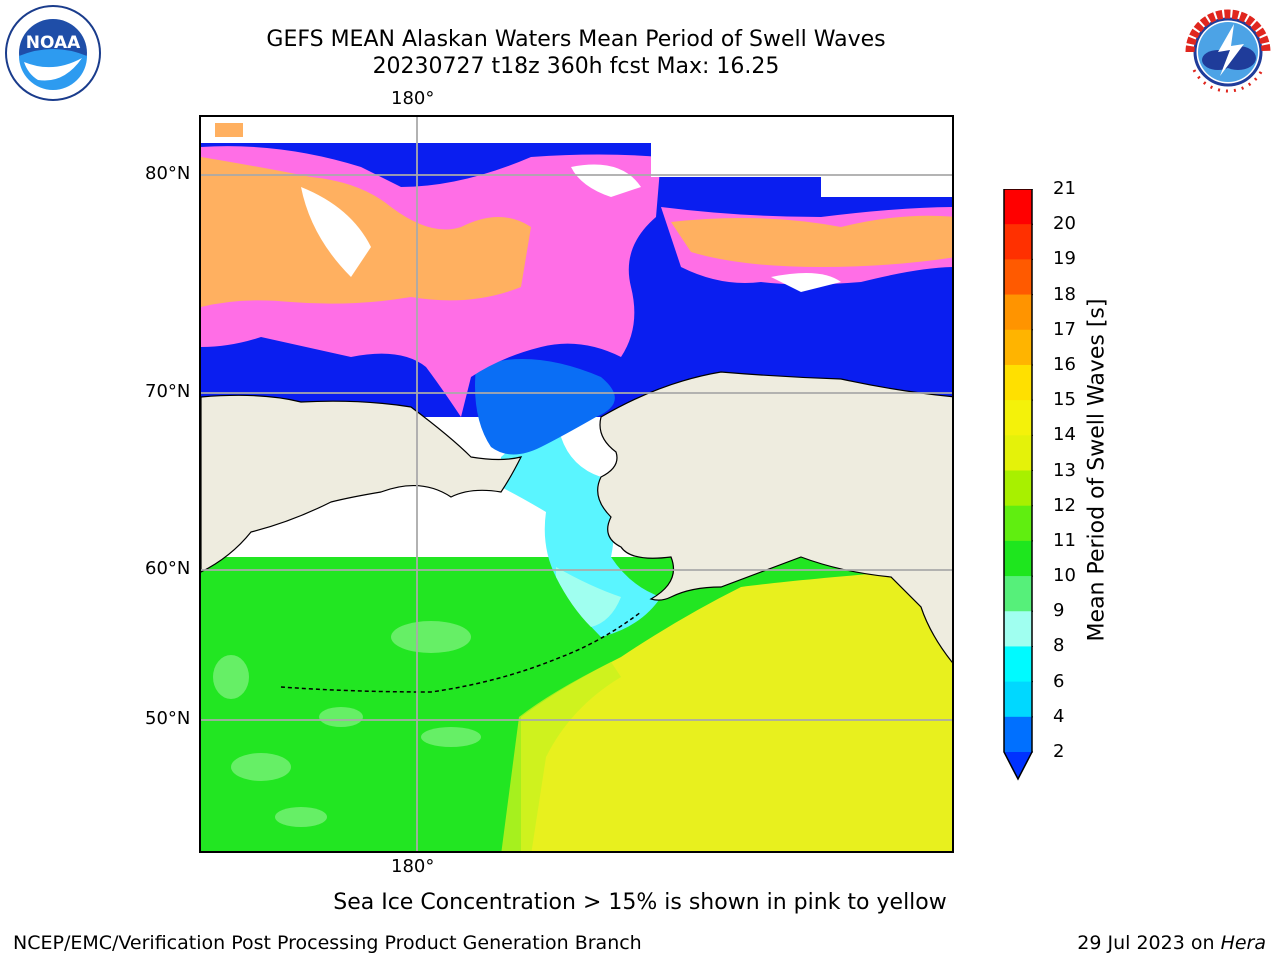 This screenshot has width=1280, height=960. I want to click on lon-label-bottom: 180°, so click(413, 866).